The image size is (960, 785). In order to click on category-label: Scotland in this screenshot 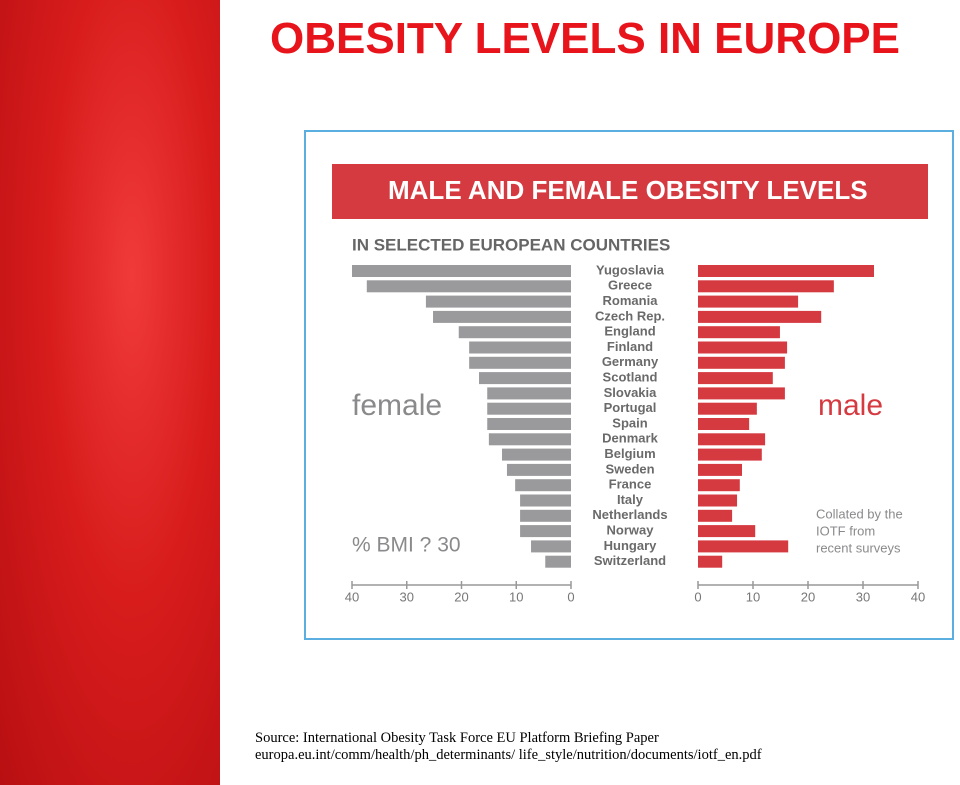, I will do `click(630, 377)`.